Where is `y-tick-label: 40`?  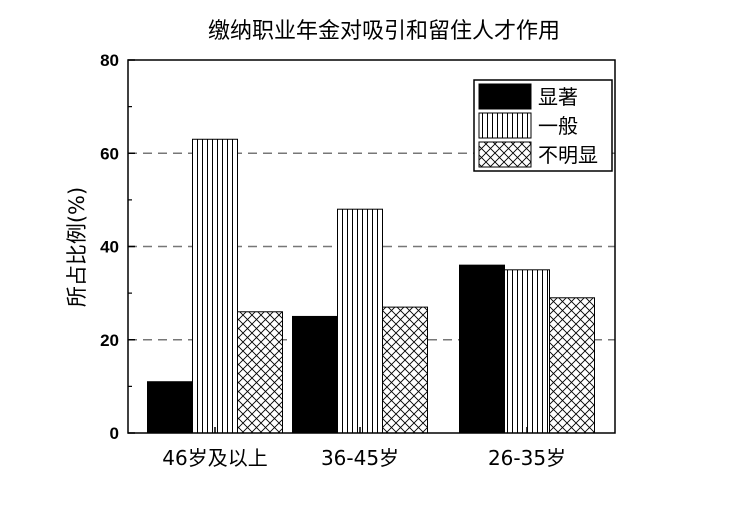
y-tick-label: 40 is located at coordinates (109, 247).